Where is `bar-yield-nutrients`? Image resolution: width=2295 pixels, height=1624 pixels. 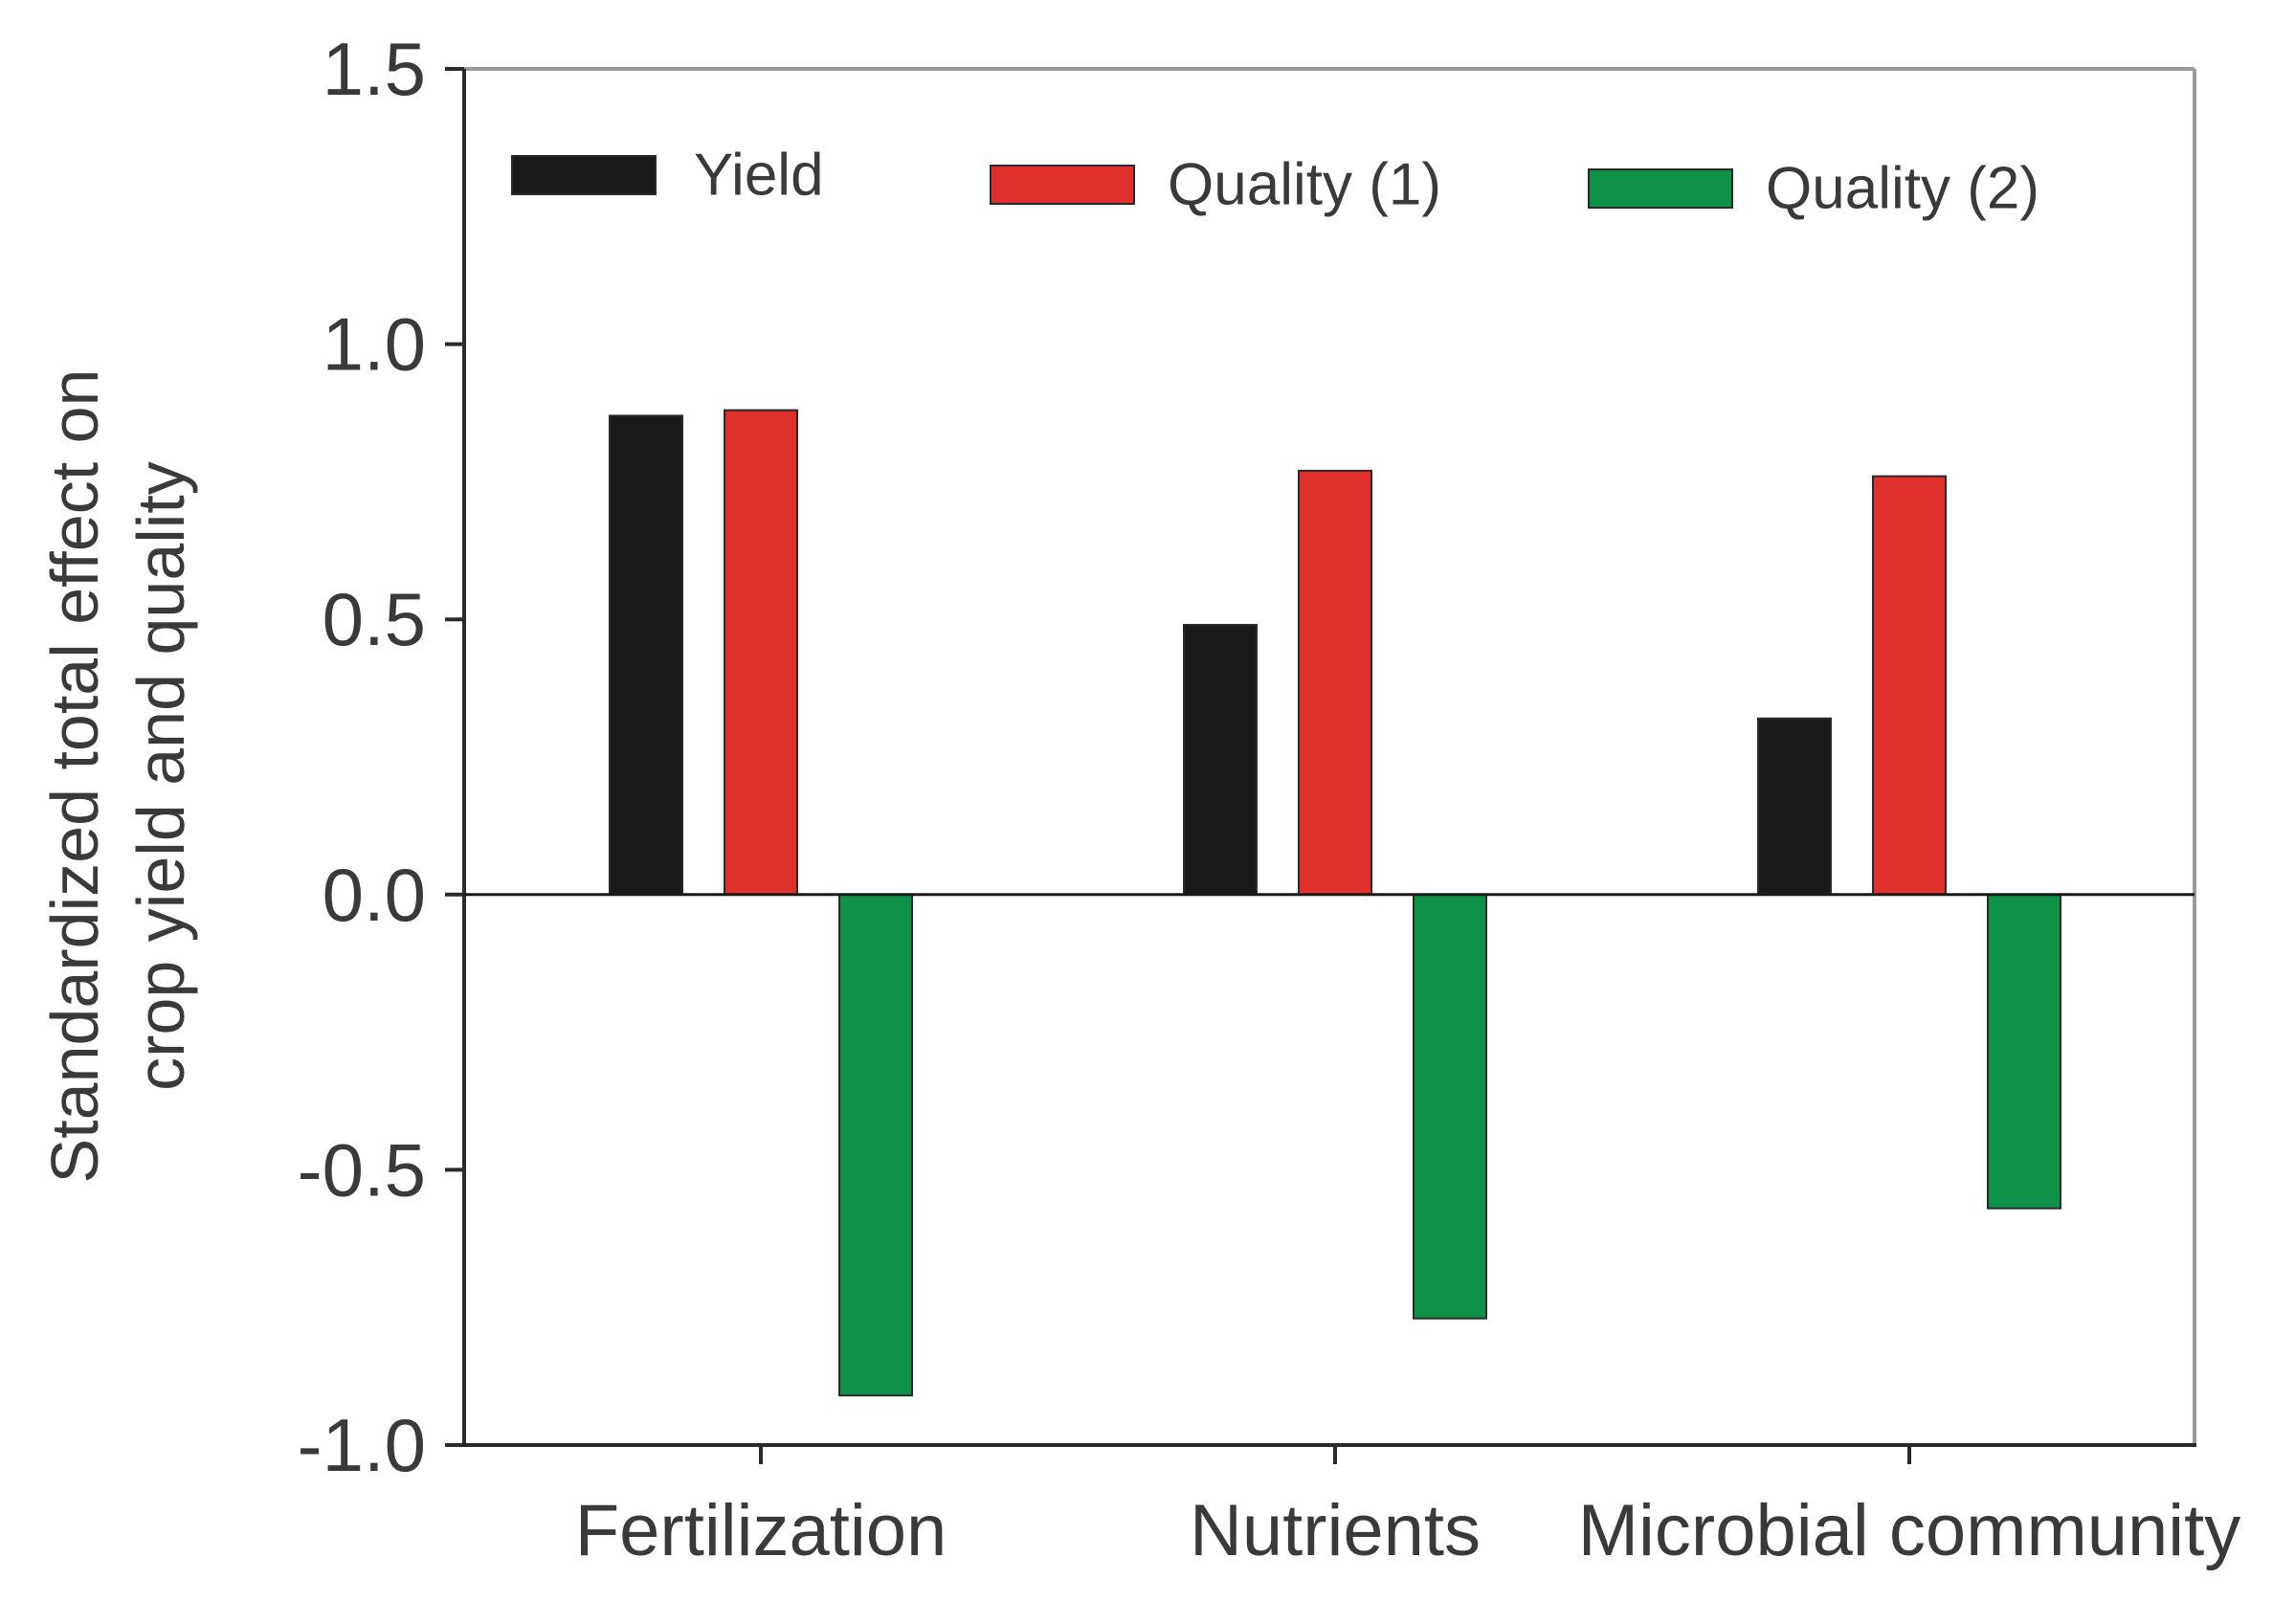 bar-yield-nutrients is located at coordinates (1220, 760).